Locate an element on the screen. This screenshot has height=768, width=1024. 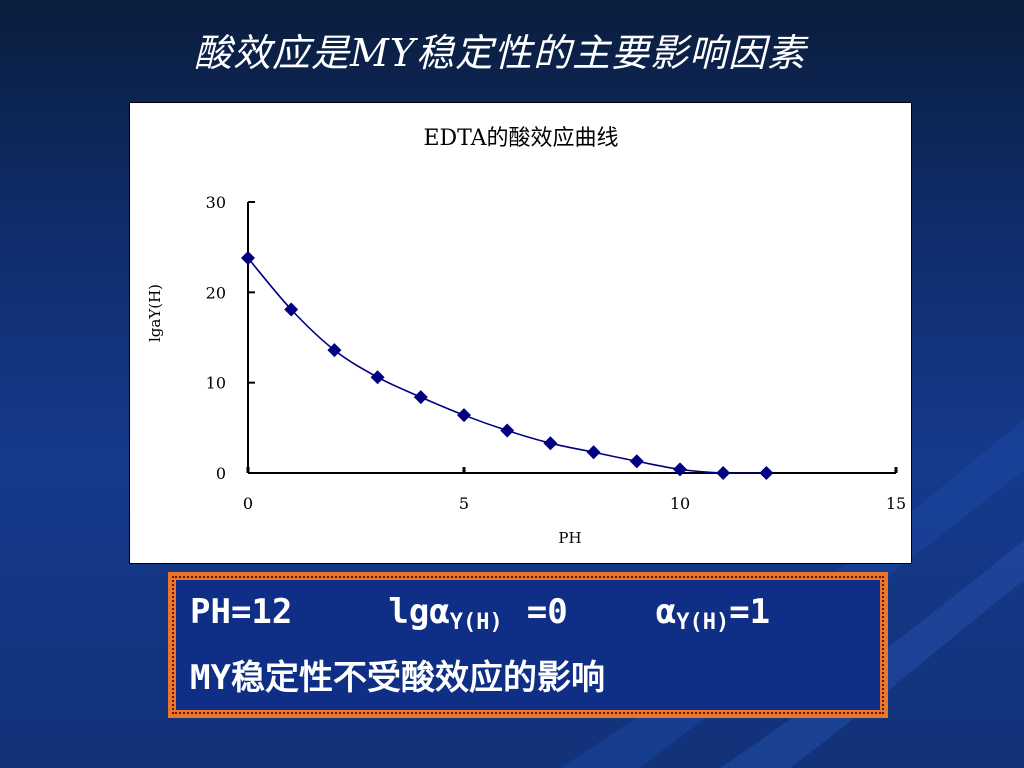
note-line-1: PH=12 lgαY(H) =0 αY(H)=1 is located at coordinates (480, 613).